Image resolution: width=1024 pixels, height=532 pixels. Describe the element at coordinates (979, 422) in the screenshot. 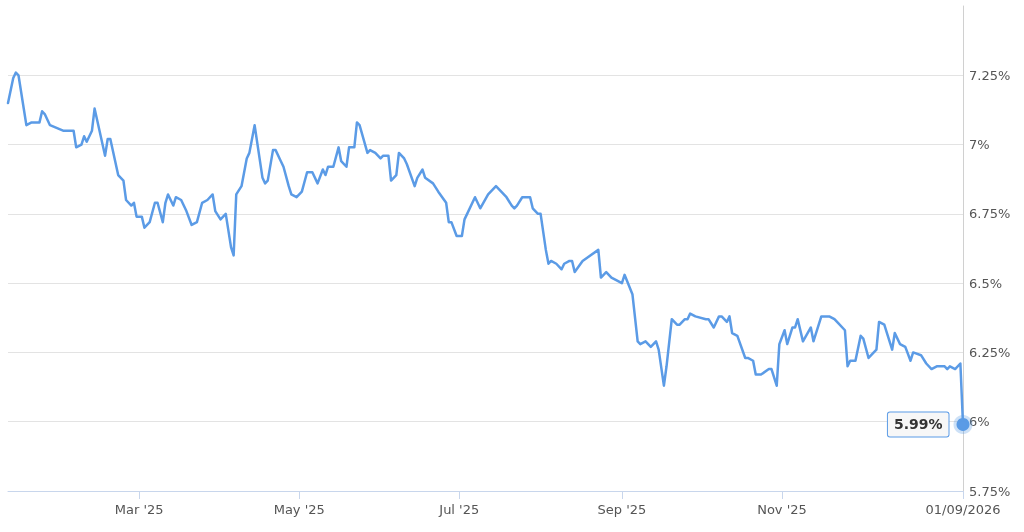

I see `y-tick-label: 6%` at that location.